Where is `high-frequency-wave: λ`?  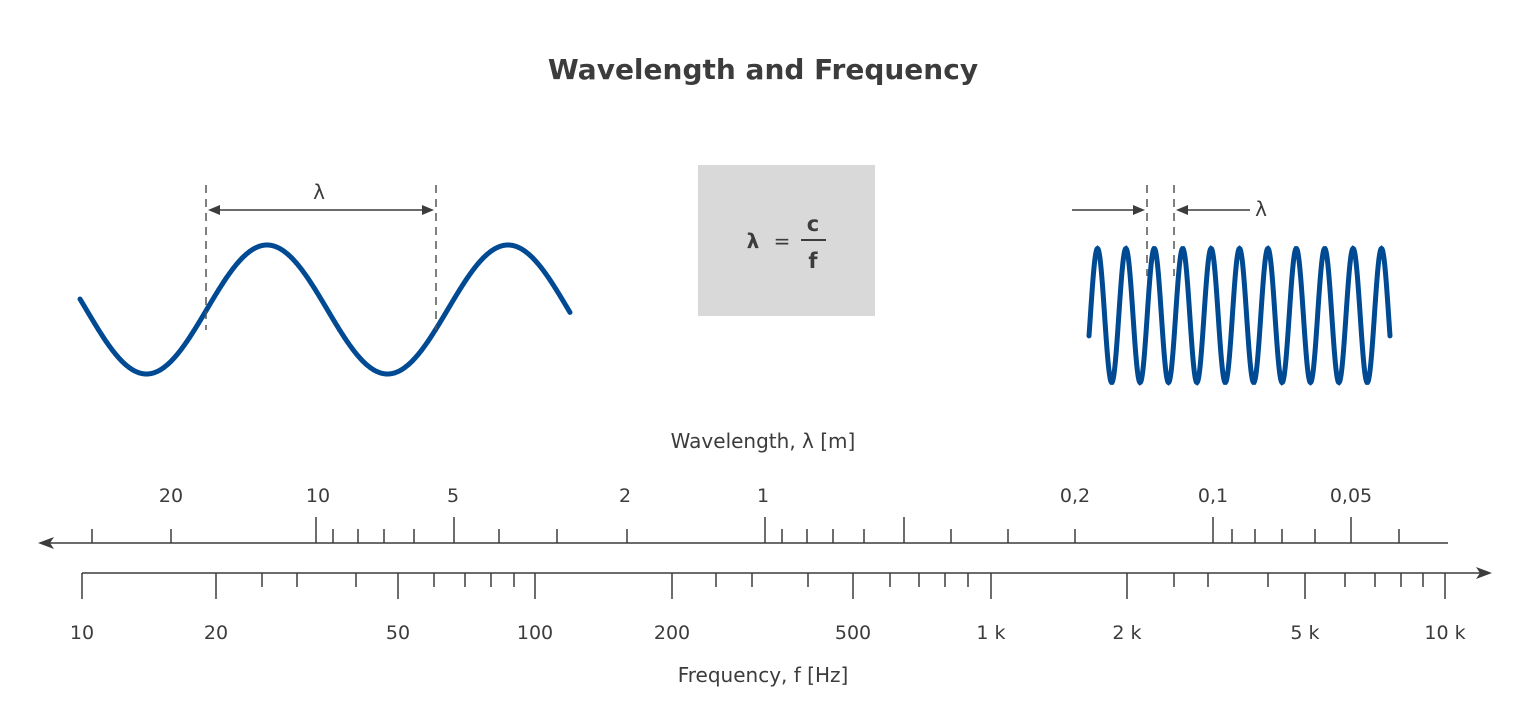
high-frequency-wave: λ is located at coordinates (1232, 285).